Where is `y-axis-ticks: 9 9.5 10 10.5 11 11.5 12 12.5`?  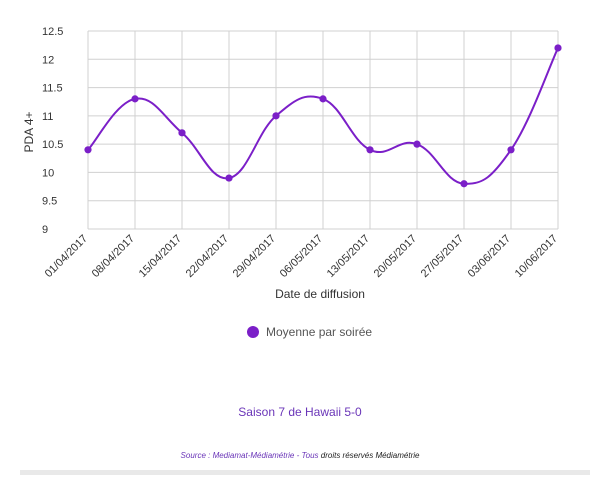
y-axis-ticks: 9 9.5 10 10.5 11 11.5 12 12.5 is located at coordinates (52, 131).